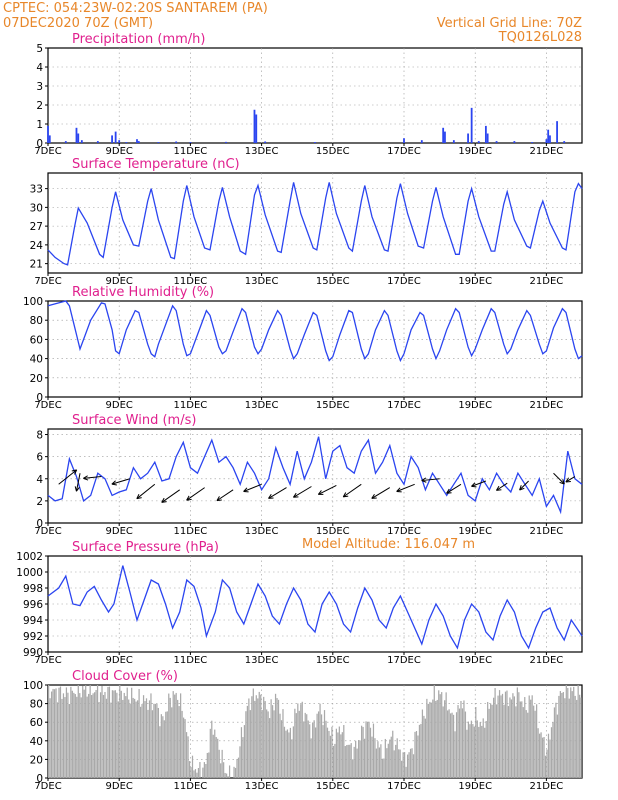 The height and width of the screenshot is (800, 618). What do you see at coordinates (47, 281) in the screenshot?
I see `temp-xtick-label: 7DEC` at bounding box center [47, 281].